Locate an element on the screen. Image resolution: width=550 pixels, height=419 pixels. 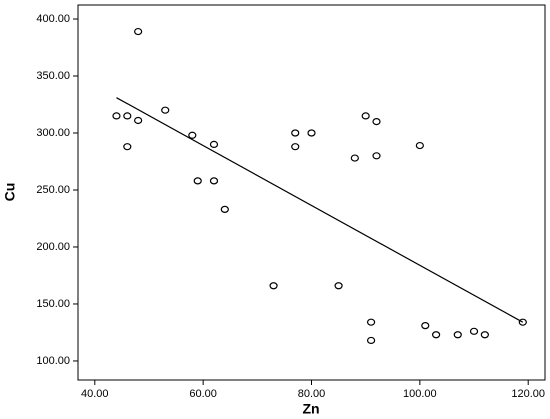
x-tick-label: 80.00 is located at coordinates (312, 394).